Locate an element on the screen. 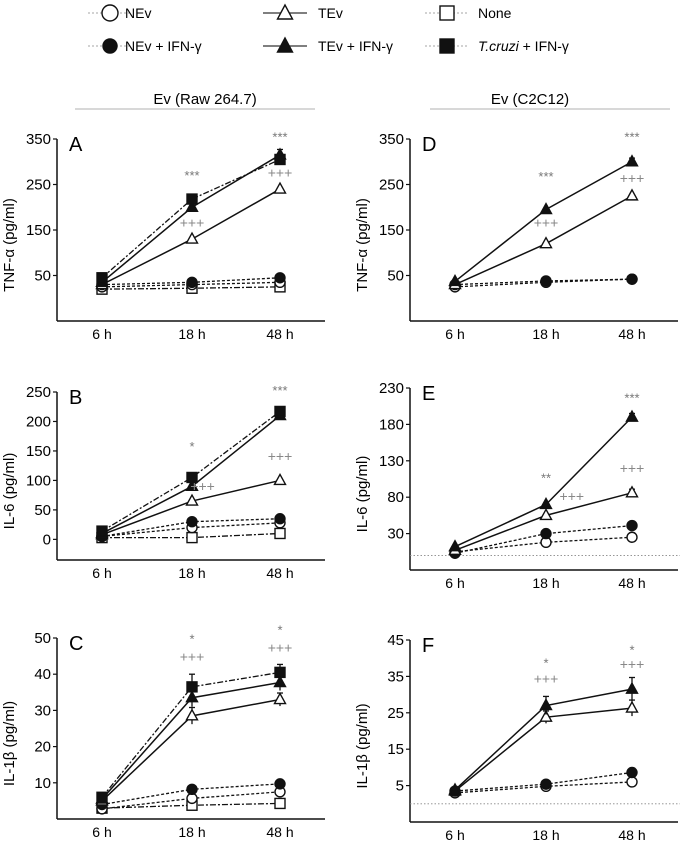 The height and width of the screenshot is (844, 680). x-tick-label: 48 h is located at coordinates (631, 583).